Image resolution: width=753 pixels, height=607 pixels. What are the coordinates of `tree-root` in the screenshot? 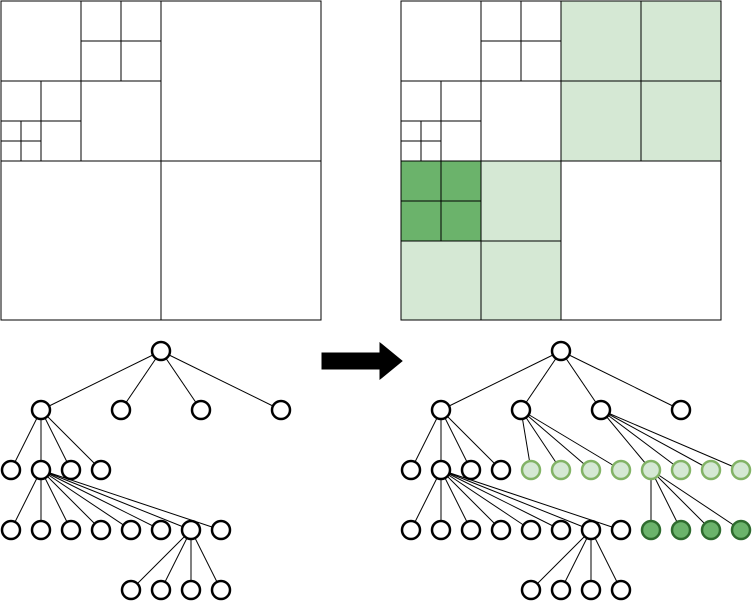 It's located at (561, 351).